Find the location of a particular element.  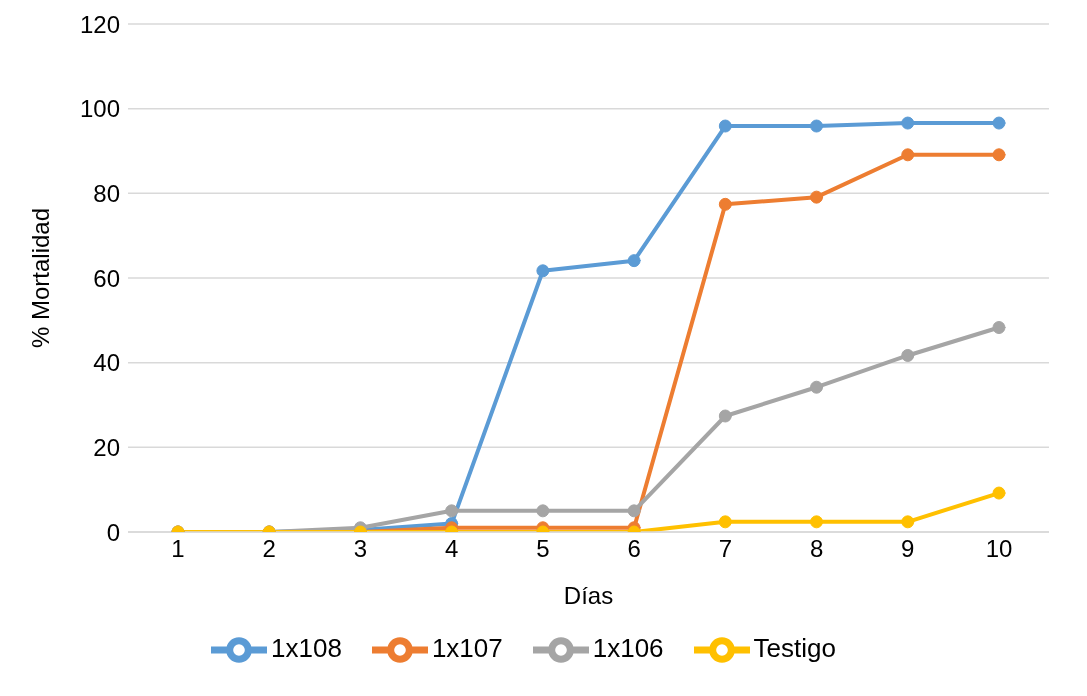

x-tick-label: 3 is located at coordinates (360, 549).